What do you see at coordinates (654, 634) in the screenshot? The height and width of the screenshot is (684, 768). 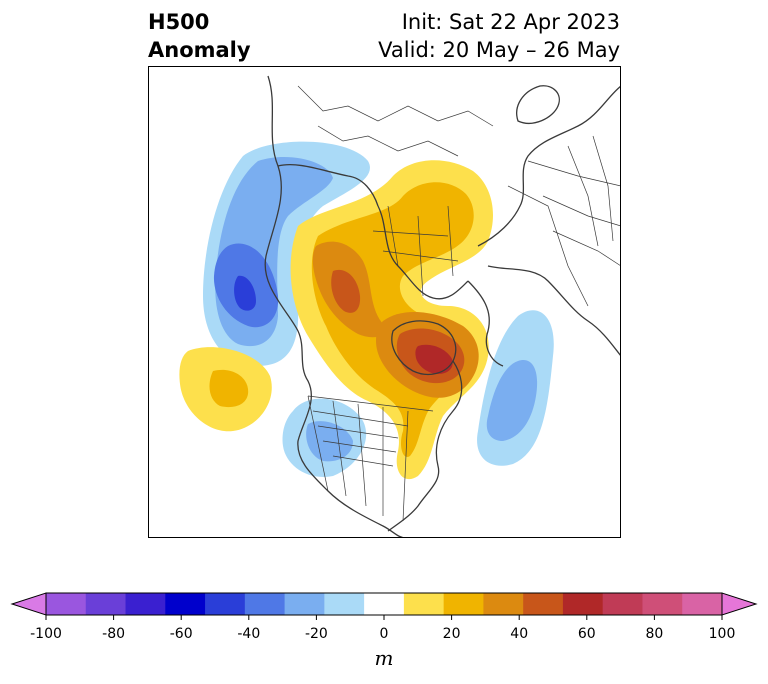 I see `colorbar-tick-label: 80` at bounding box center [654, 634].